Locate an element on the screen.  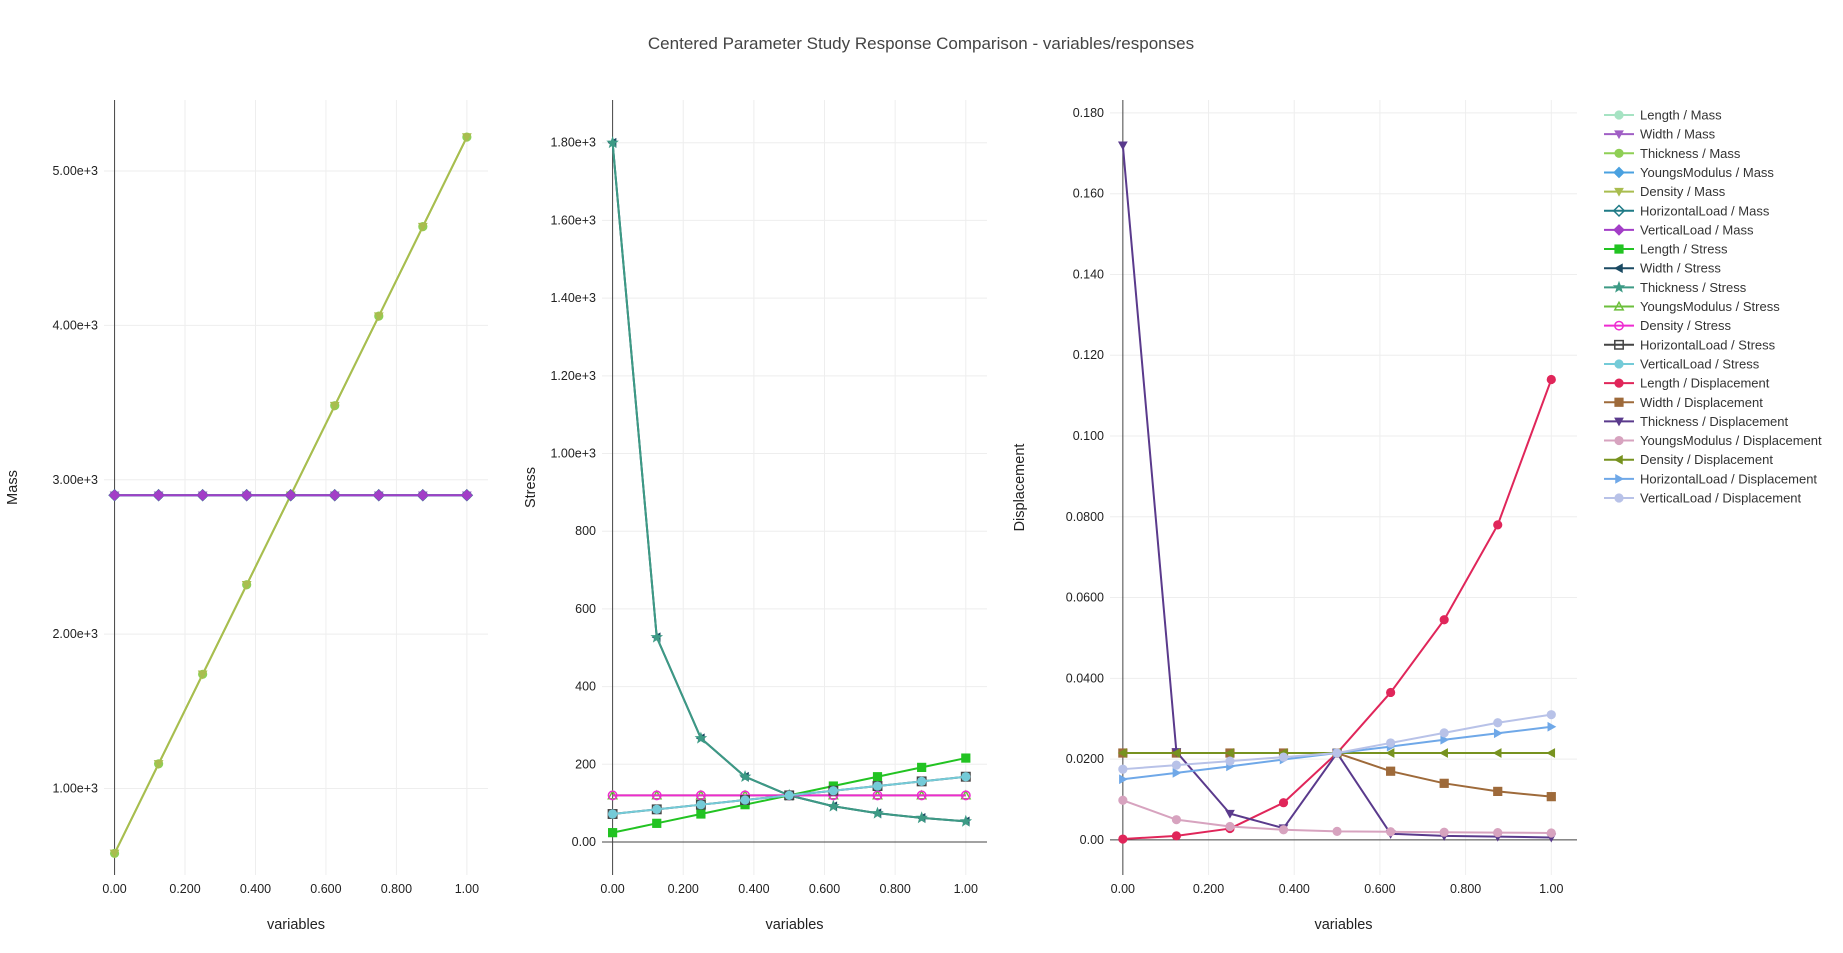
legend-item: Width / Stress is located at coordinates (1662, 268).